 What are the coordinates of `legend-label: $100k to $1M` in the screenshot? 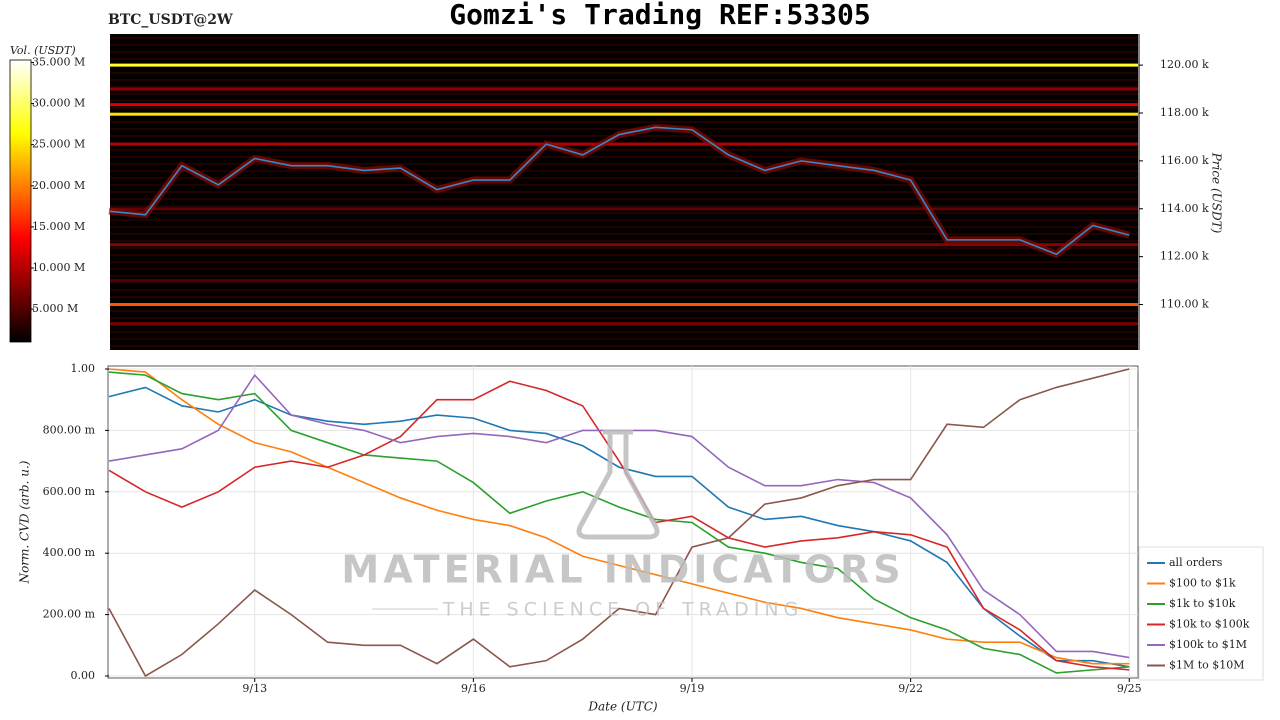 It's located at (1208, 644).